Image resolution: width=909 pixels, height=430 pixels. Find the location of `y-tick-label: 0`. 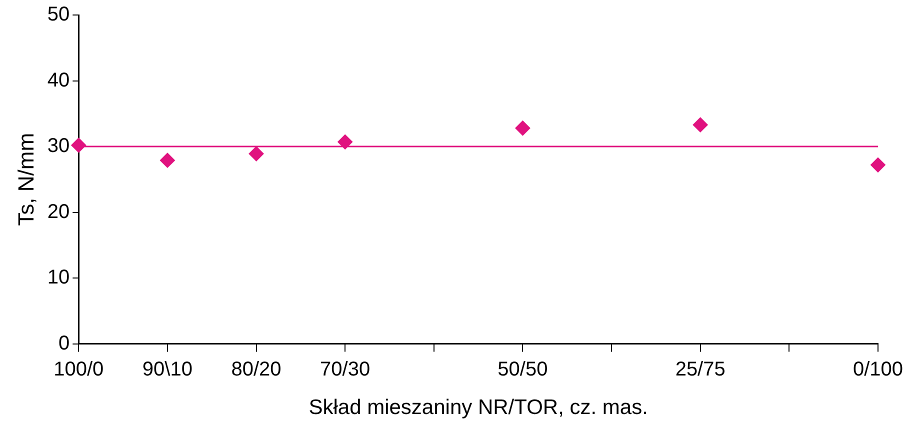

y-tick-label: 0 is located at coordinates (64, 343).